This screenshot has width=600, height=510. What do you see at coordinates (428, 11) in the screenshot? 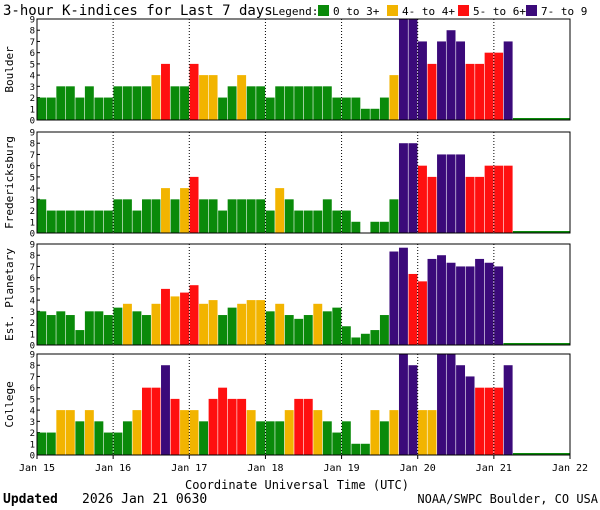
I see `legend-entry: 4- to 4+` at bounding box center [428, 11].